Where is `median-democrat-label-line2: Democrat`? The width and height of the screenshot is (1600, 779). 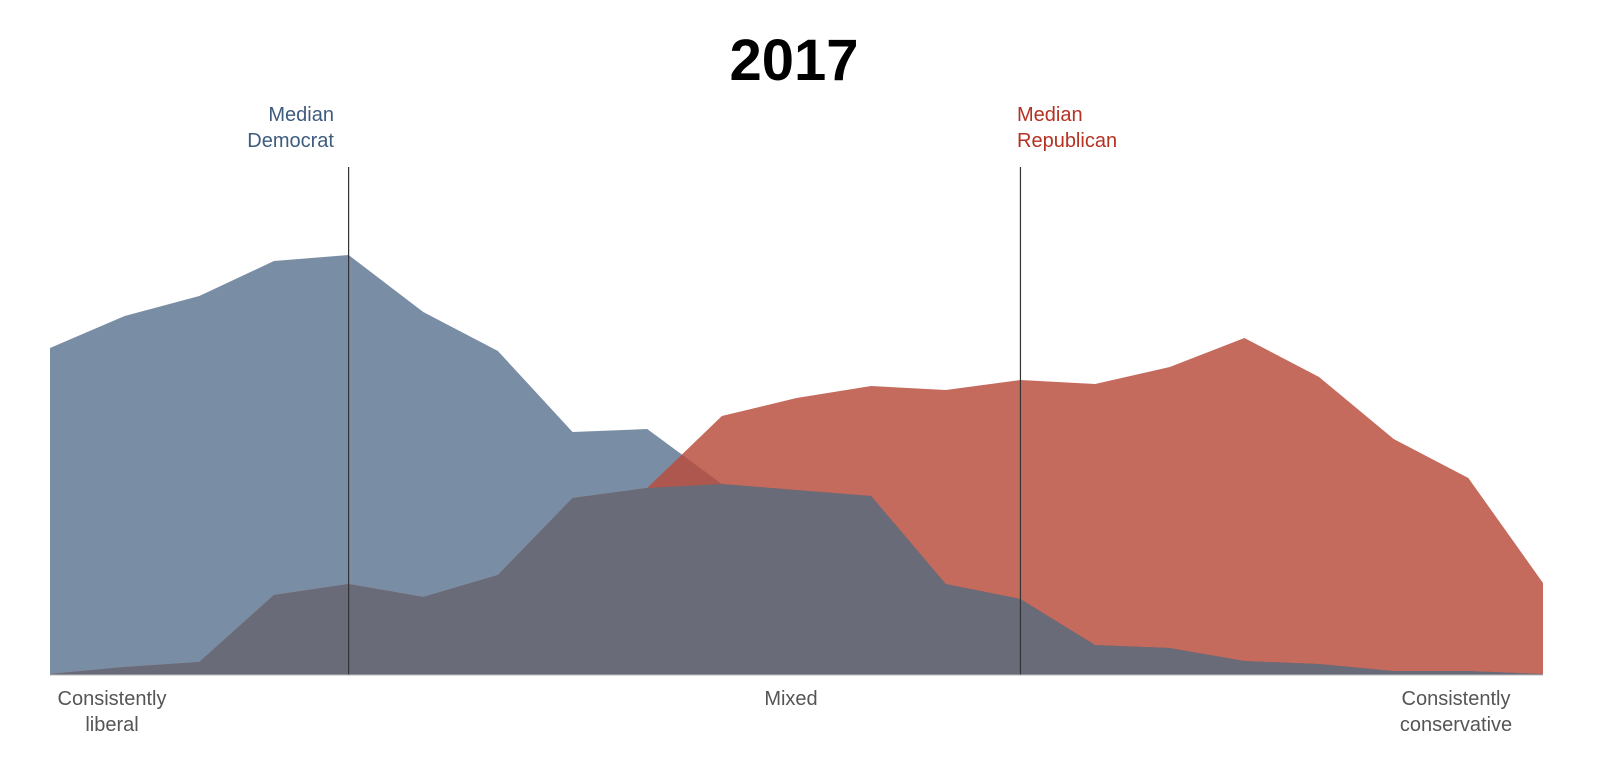 median-democrat-label-line2: Democrat is located at coordinates (290, 141).